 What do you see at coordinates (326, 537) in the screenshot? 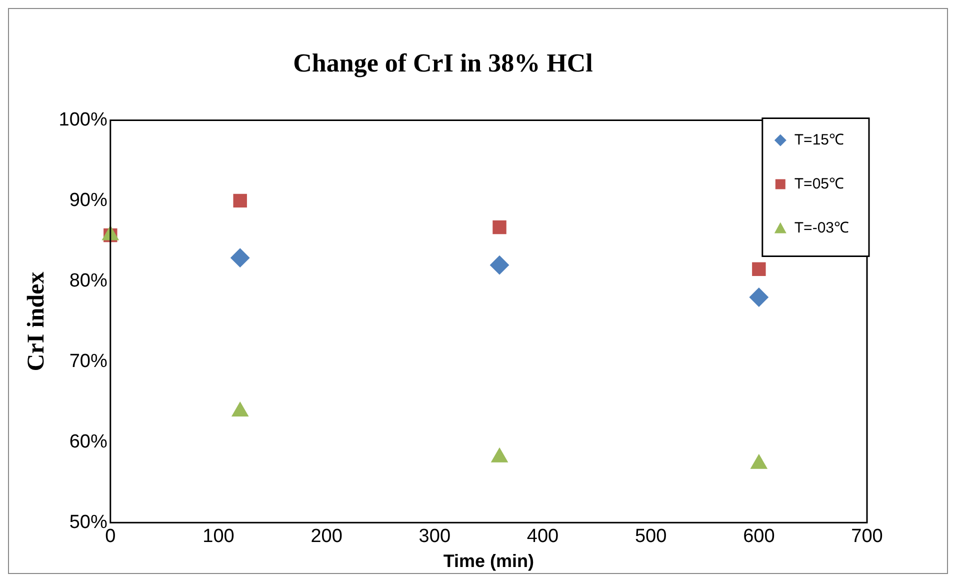
I see `x-tick-label: 200` at bounding box center [326, 537].